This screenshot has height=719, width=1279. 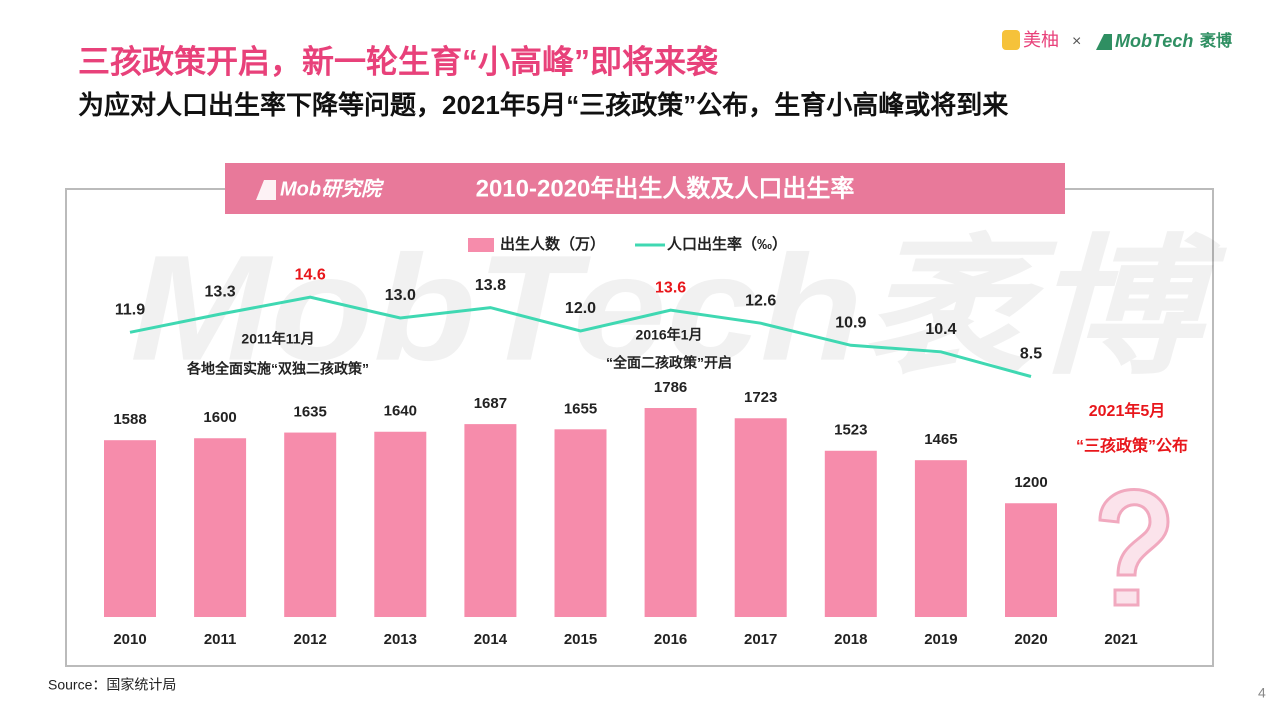 What do you see at coordinates (129, 639) in the screenshot?
I see `x-tick-label: 2010` at bounding box center [129, 639].